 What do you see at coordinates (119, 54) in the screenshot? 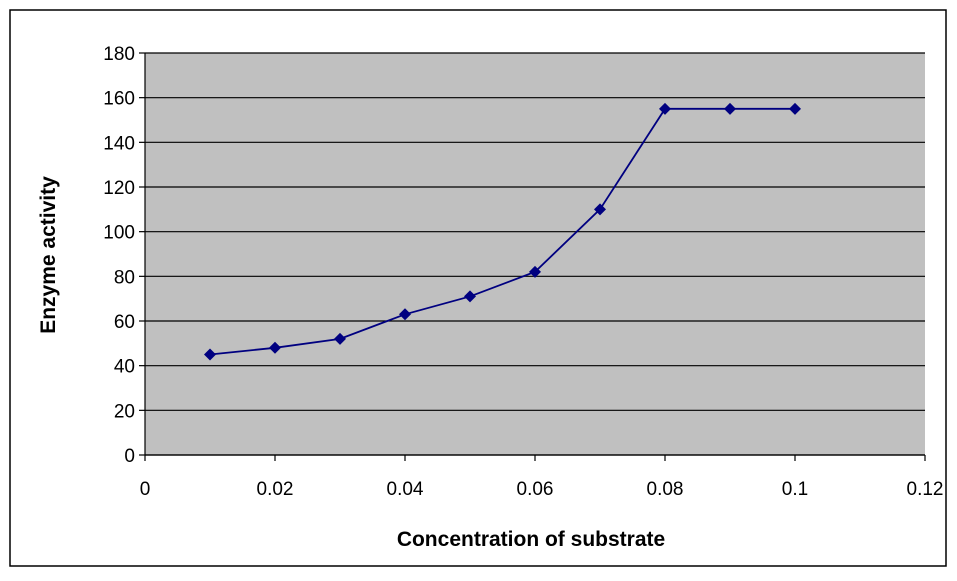
I see `y-tick-label: 180` at bounding box center [119, 54].